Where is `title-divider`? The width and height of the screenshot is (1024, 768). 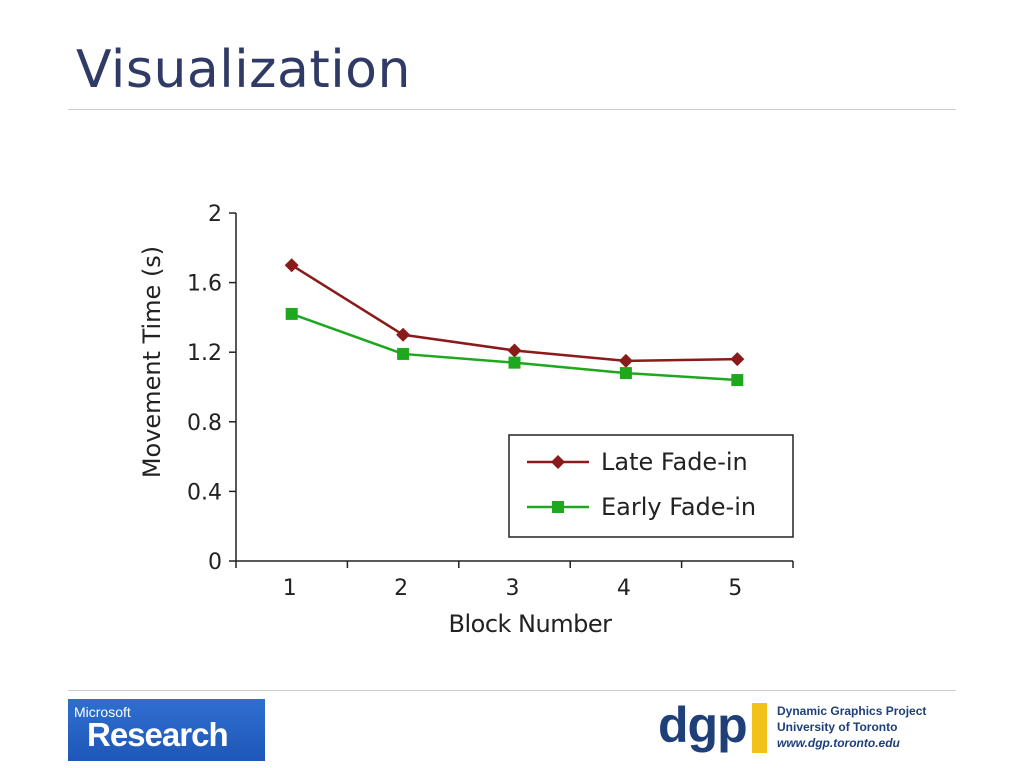
title-divider is located at coordinates (512, 109).